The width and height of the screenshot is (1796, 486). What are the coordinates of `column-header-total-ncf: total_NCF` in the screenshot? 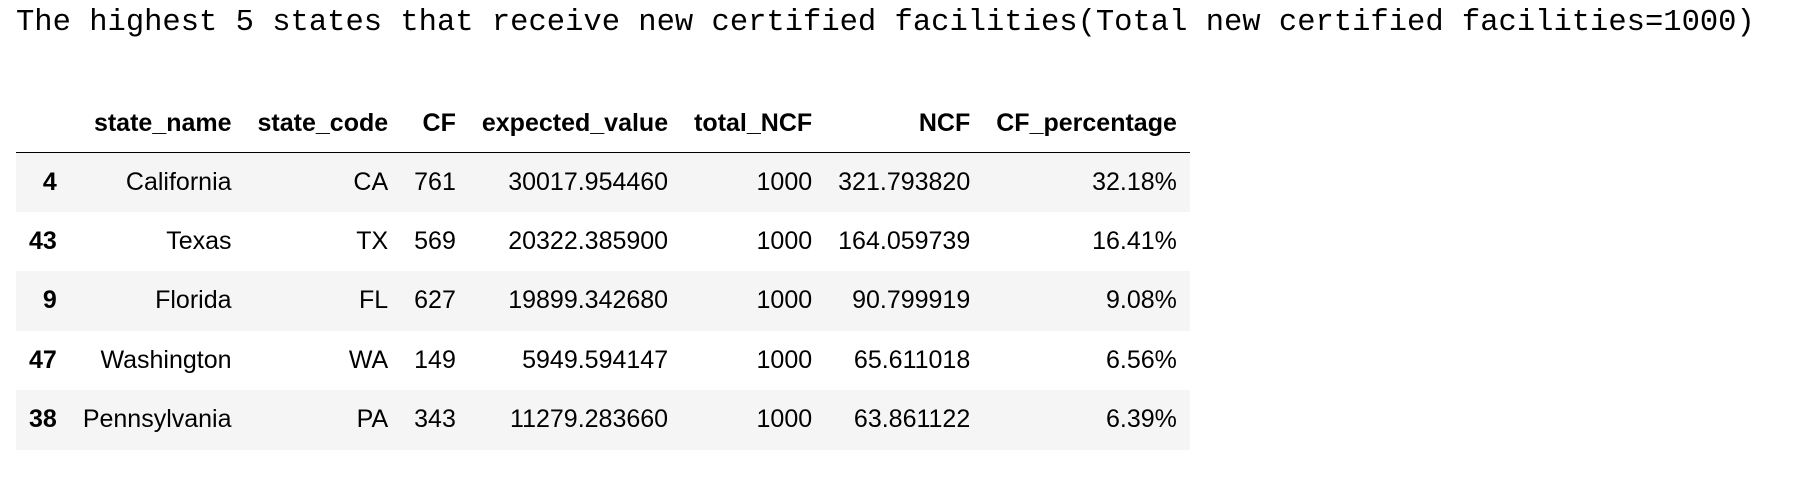 It's located at (753, 124).